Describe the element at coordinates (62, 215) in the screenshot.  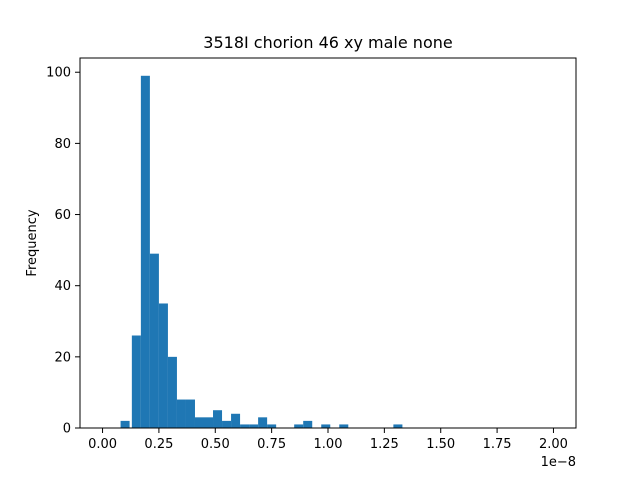
I see `y-tick-label-3: 60` at that location.